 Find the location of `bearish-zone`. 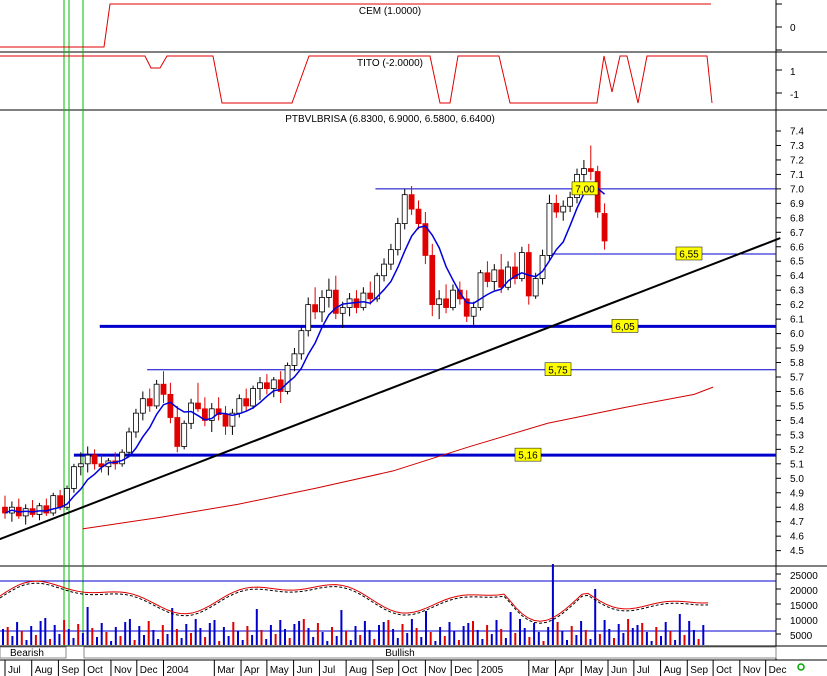

bearish-zone is located at coordinates (33, 652).